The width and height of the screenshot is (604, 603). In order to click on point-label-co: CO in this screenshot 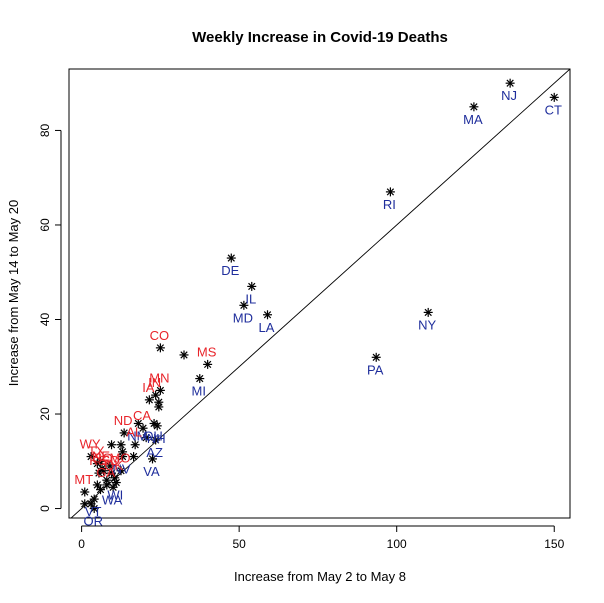, I will do `click(160, 335)`.